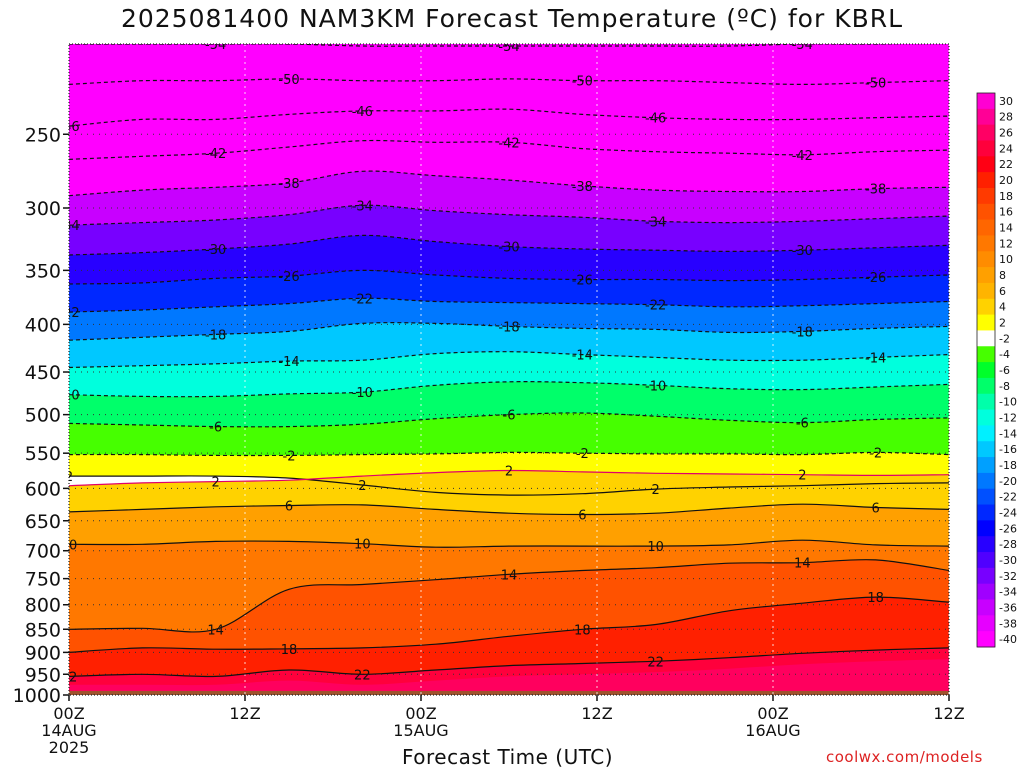 The height and width of the screenshot is (769, 1024). Describe the element at coordinates (1004, 370) in the screenshot. I see `colorbar-label: -6` at that location.